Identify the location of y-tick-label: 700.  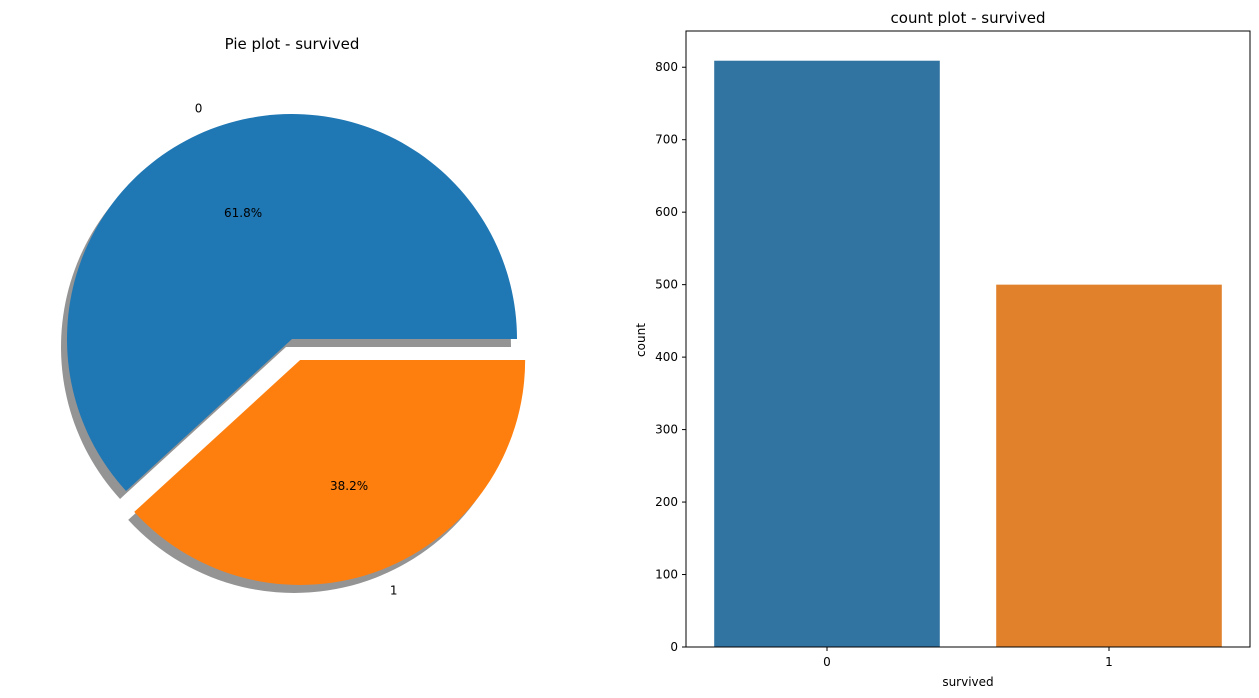
(666, 140).